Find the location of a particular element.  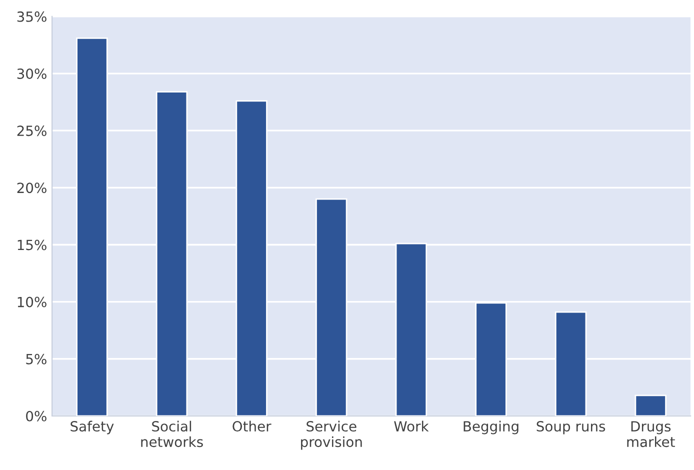

y-tick-label: 35% is located at coordinates (31, 16).